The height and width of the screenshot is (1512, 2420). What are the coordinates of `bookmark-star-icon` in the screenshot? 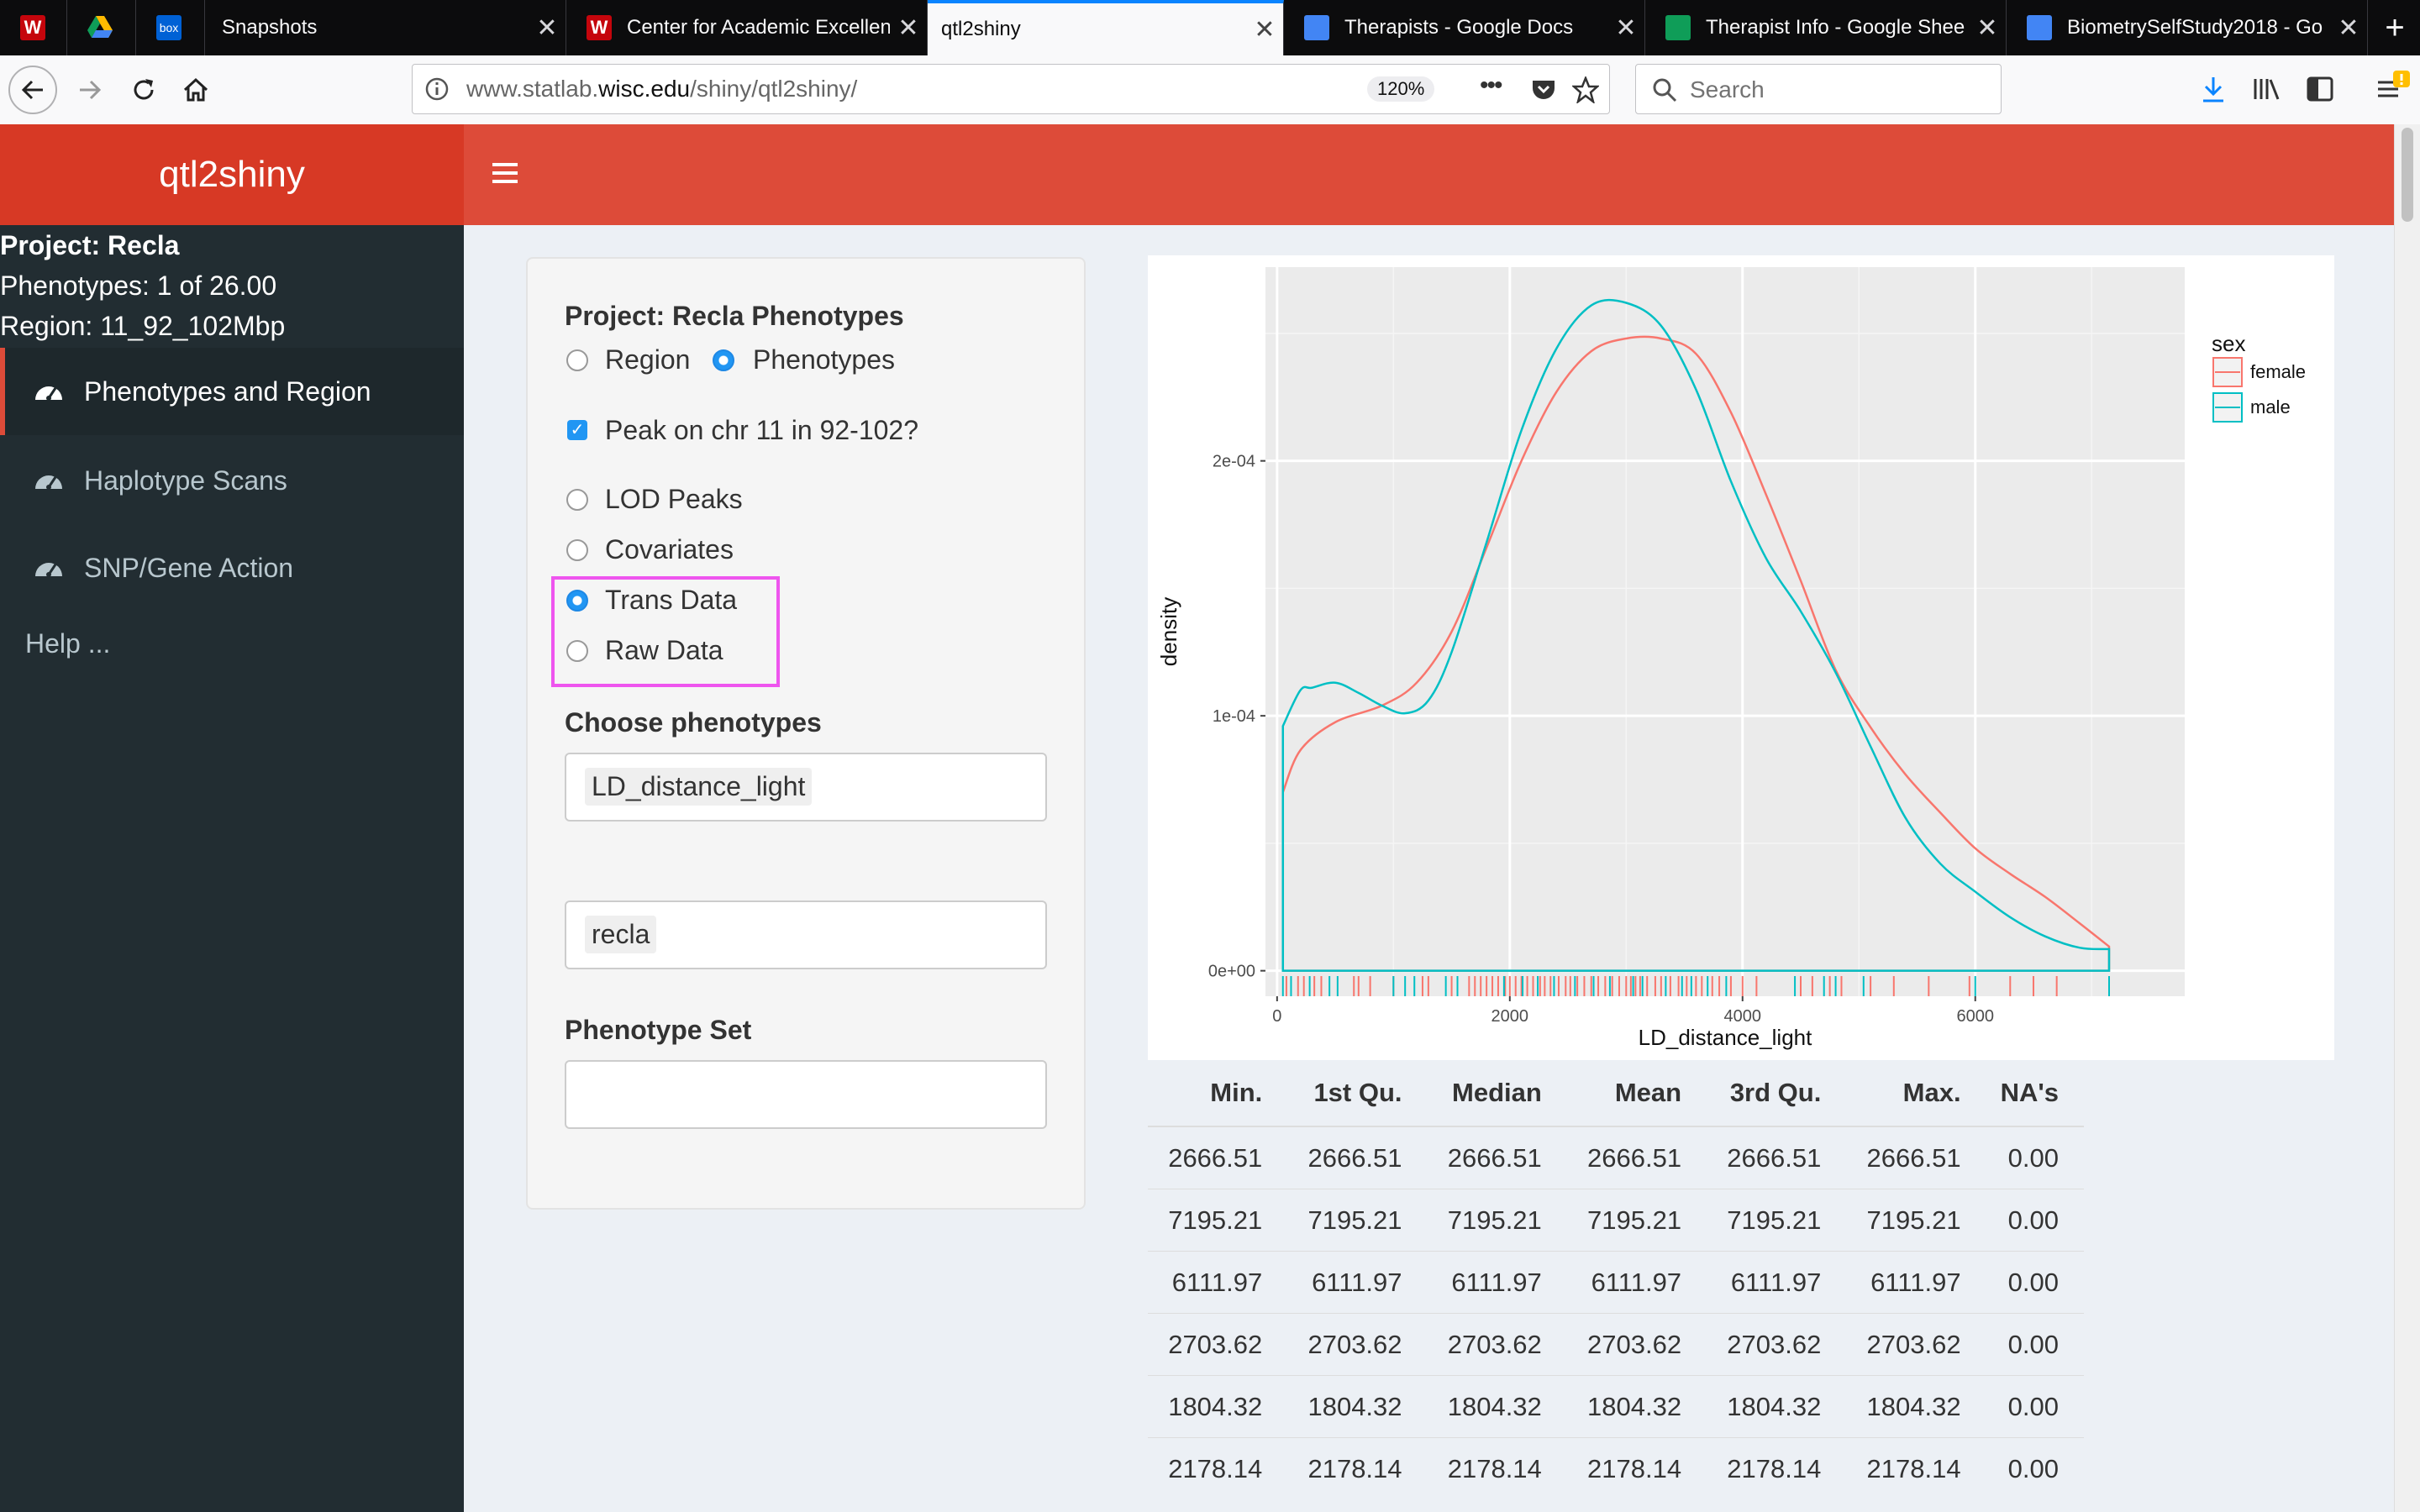 It's located at (1586, 89).